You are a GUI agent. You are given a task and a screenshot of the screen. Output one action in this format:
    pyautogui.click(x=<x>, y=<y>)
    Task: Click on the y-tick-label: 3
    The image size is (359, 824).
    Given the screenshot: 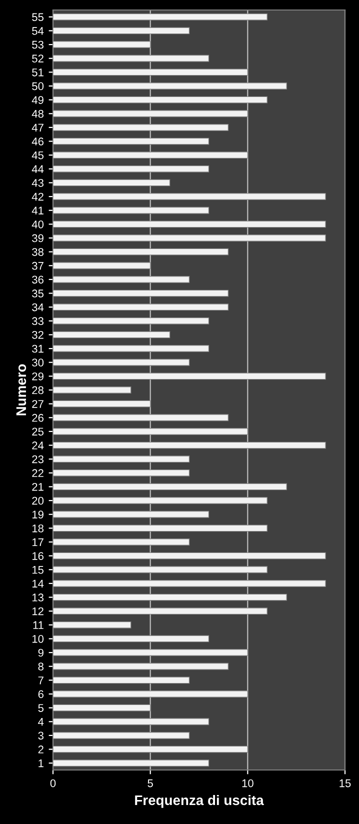 What is the action you would take?
    pyautogui.click(x=41, y=736)
    